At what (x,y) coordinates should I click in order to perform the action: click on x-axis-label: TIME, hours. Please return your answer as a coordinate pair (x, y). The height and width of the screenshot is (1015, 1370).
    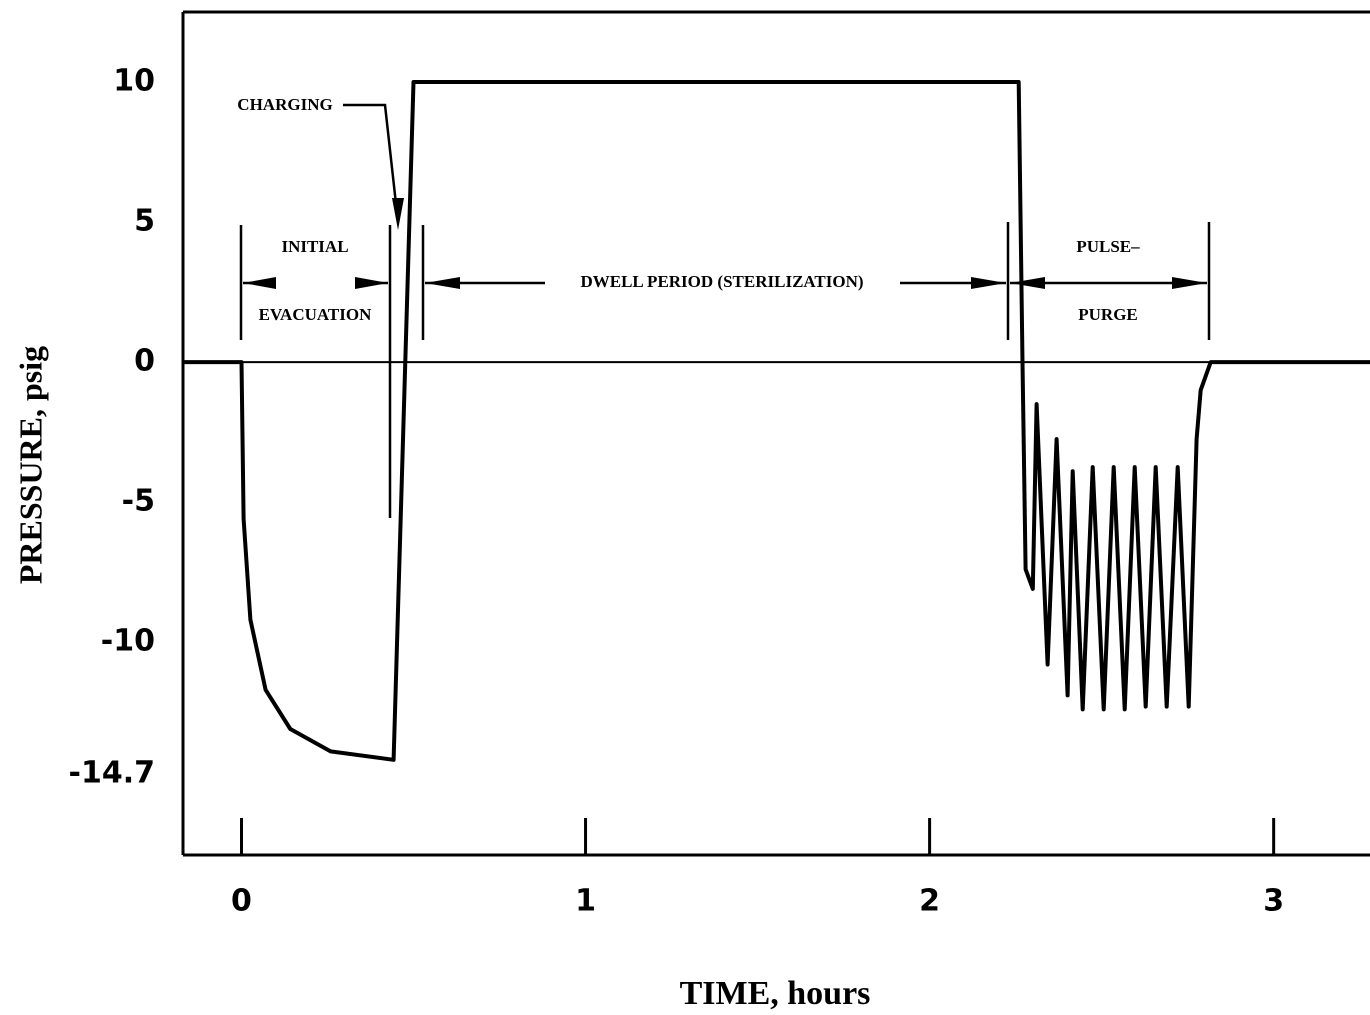
    Looking at the image, I should click on (775, 993).